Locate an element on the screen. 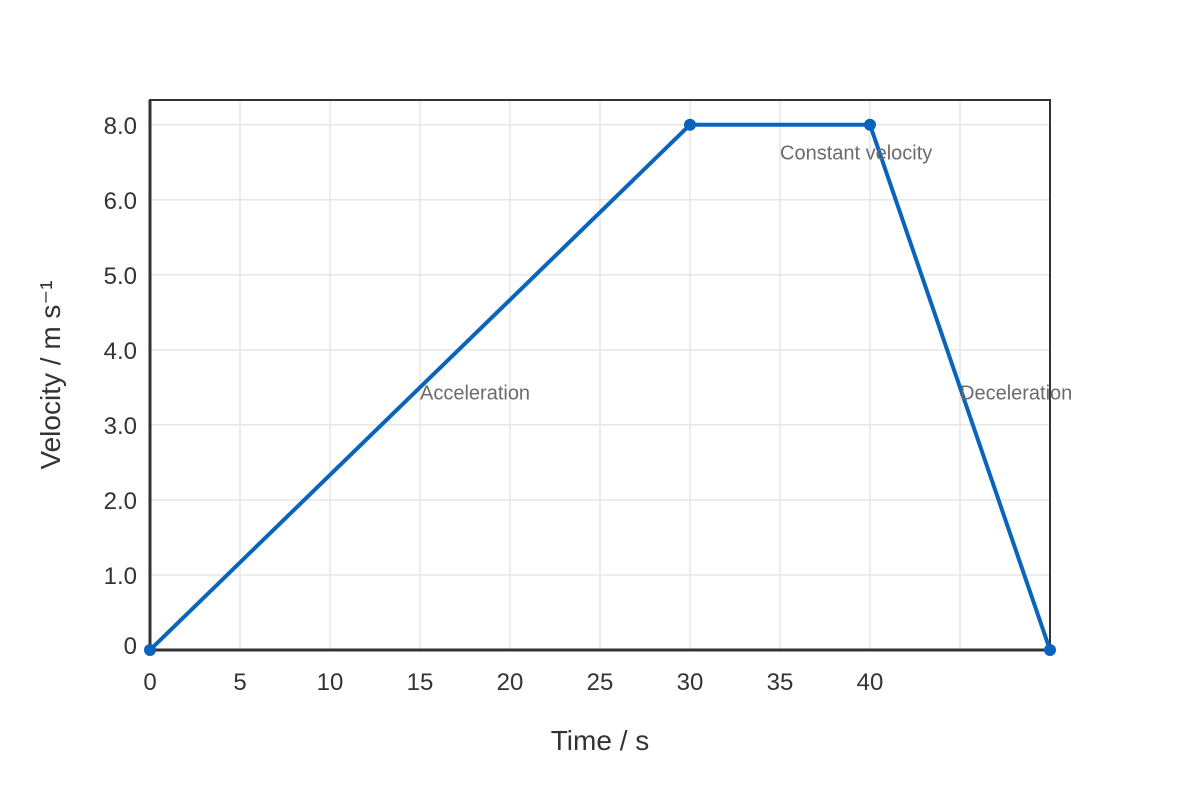 Image resolution: width=1200 pixels, height=800 pixels. y-axis-title: Velocity / m s⁻¹ is located at coordinates (50, 374).